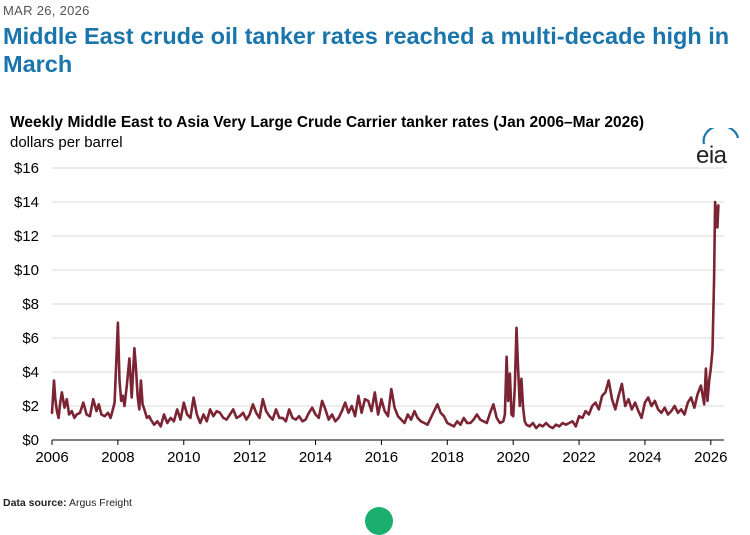 The image size is (750, 535). I want to click on y-axis-ticks: $0 $2 $4 $6 $8 $10 $12 $14 $16, so click(26, 304).